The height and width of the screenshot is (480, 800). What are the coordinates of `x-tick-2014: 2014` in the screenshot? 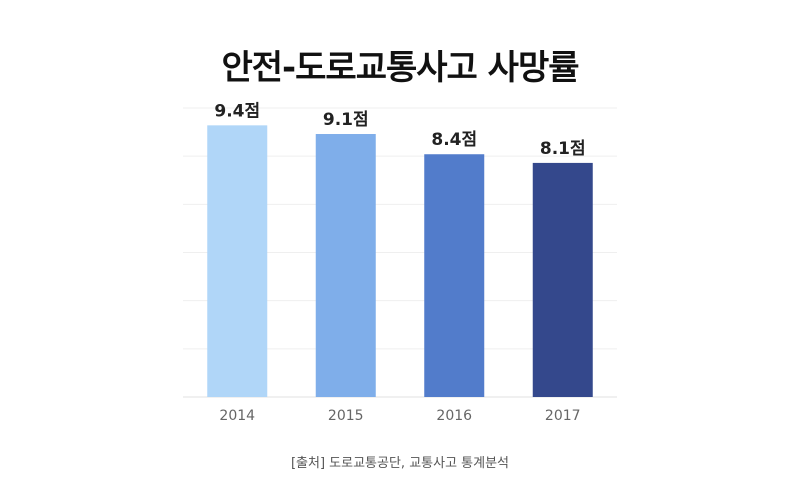 It's located at (237, 416).